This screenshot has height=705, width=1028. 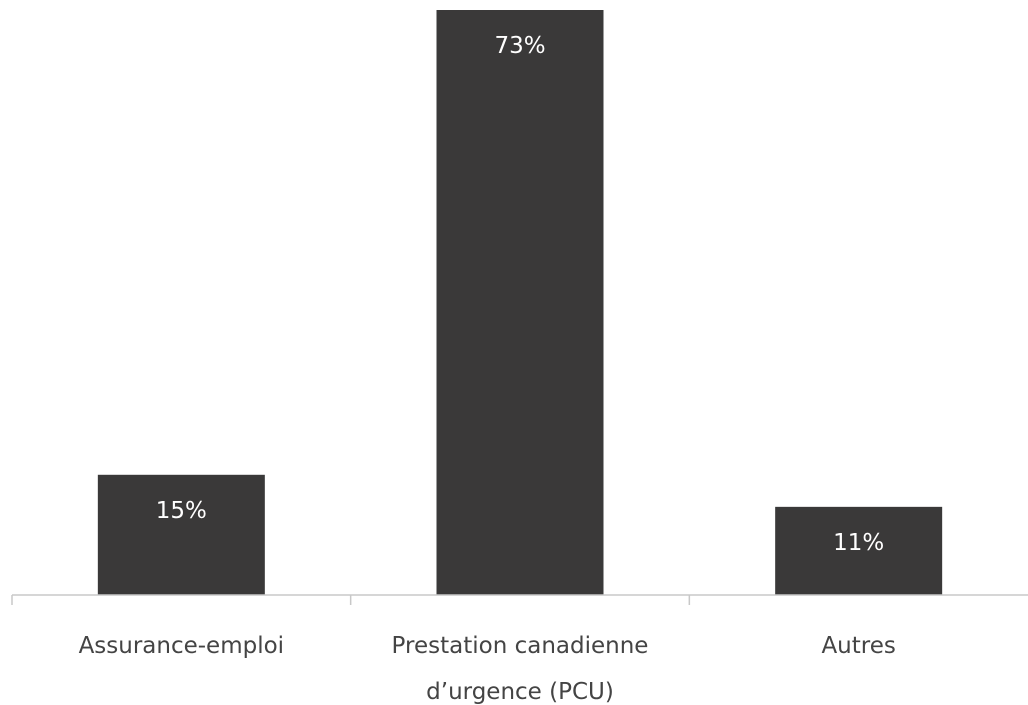 What do you see at coordinates (351, 600) in the screenshot?
I see `x-axis-ticks` at bounding box center [351, 600].